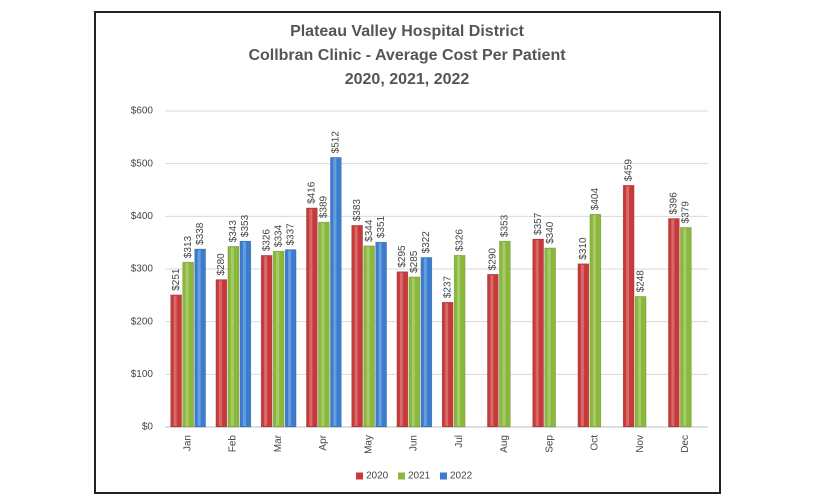 This screenshot has height=504, width=816. I want to click on value-label: $248, so click(640, 281).